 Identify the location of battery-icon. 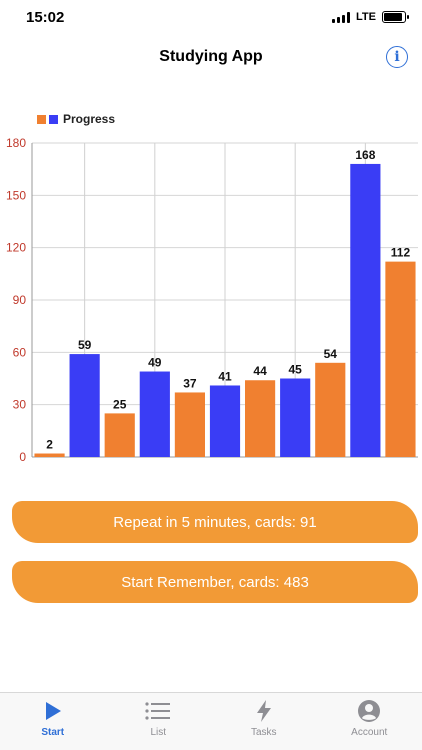
(395, 17).